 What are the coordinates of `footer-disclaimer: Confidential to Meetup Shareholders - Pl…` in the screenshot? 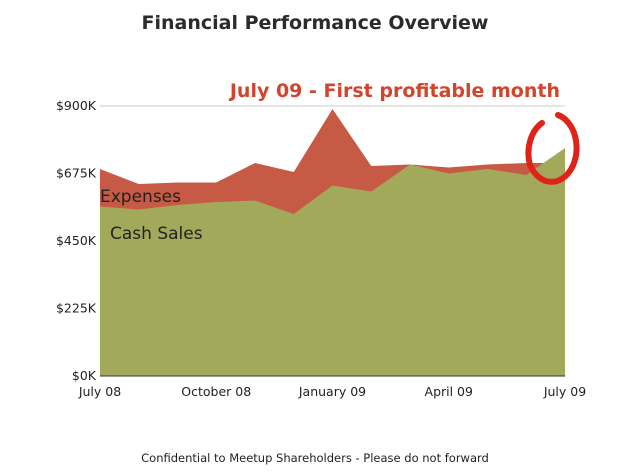 It's located at (315, 458).